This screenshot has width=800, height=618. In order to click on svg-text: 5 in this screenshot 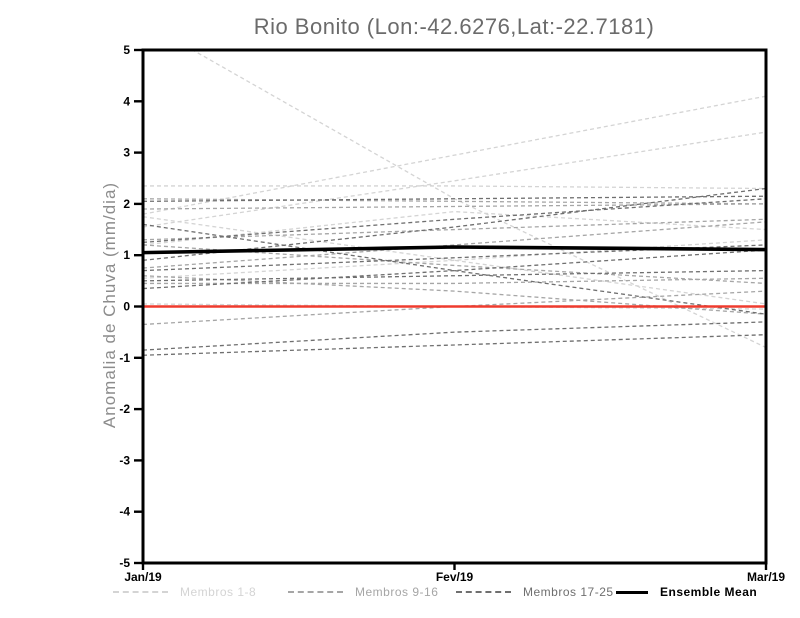, I will do `click(126, 50)`.